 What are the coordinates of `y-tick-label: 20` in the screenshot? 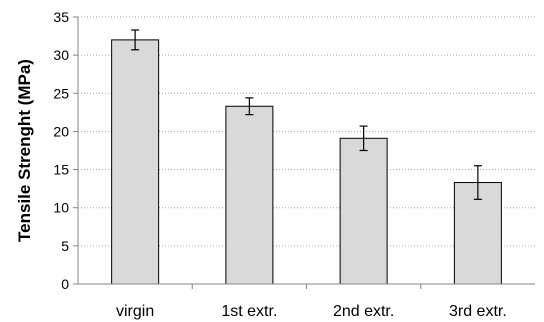 It's located at (61, 131).